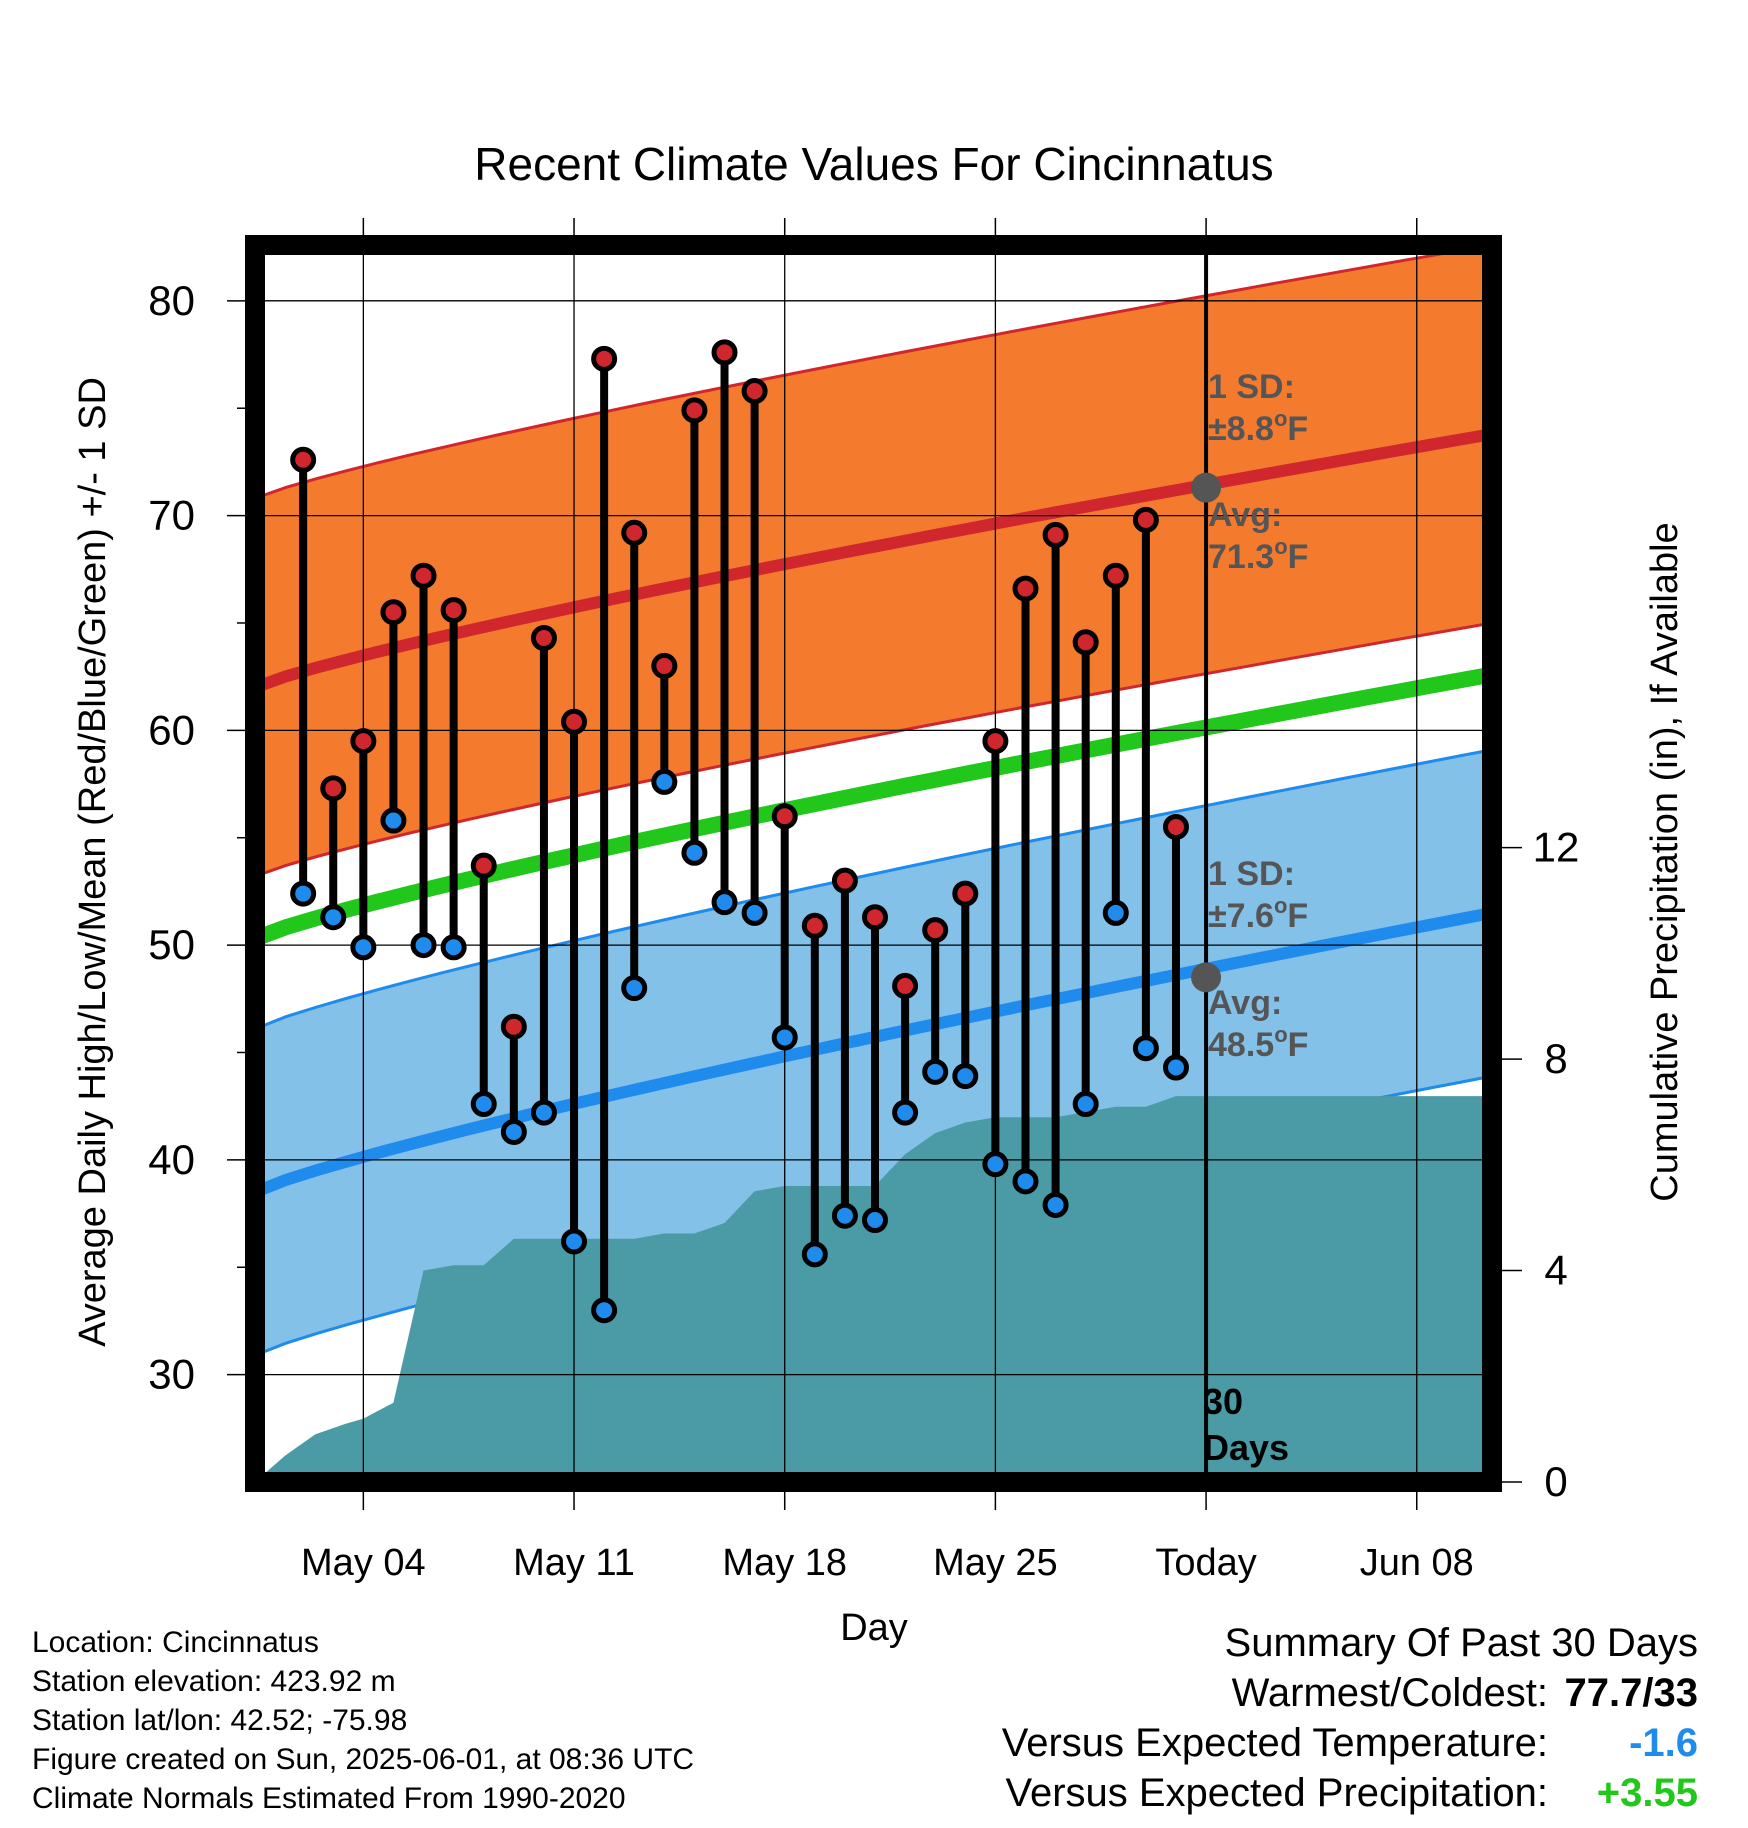 The width and height of the screenshot is (1748, 1828). Describe the element at coordinates (1251, 874) in the screenshot. I see `low-sd-label: 1 SD:` at that location.